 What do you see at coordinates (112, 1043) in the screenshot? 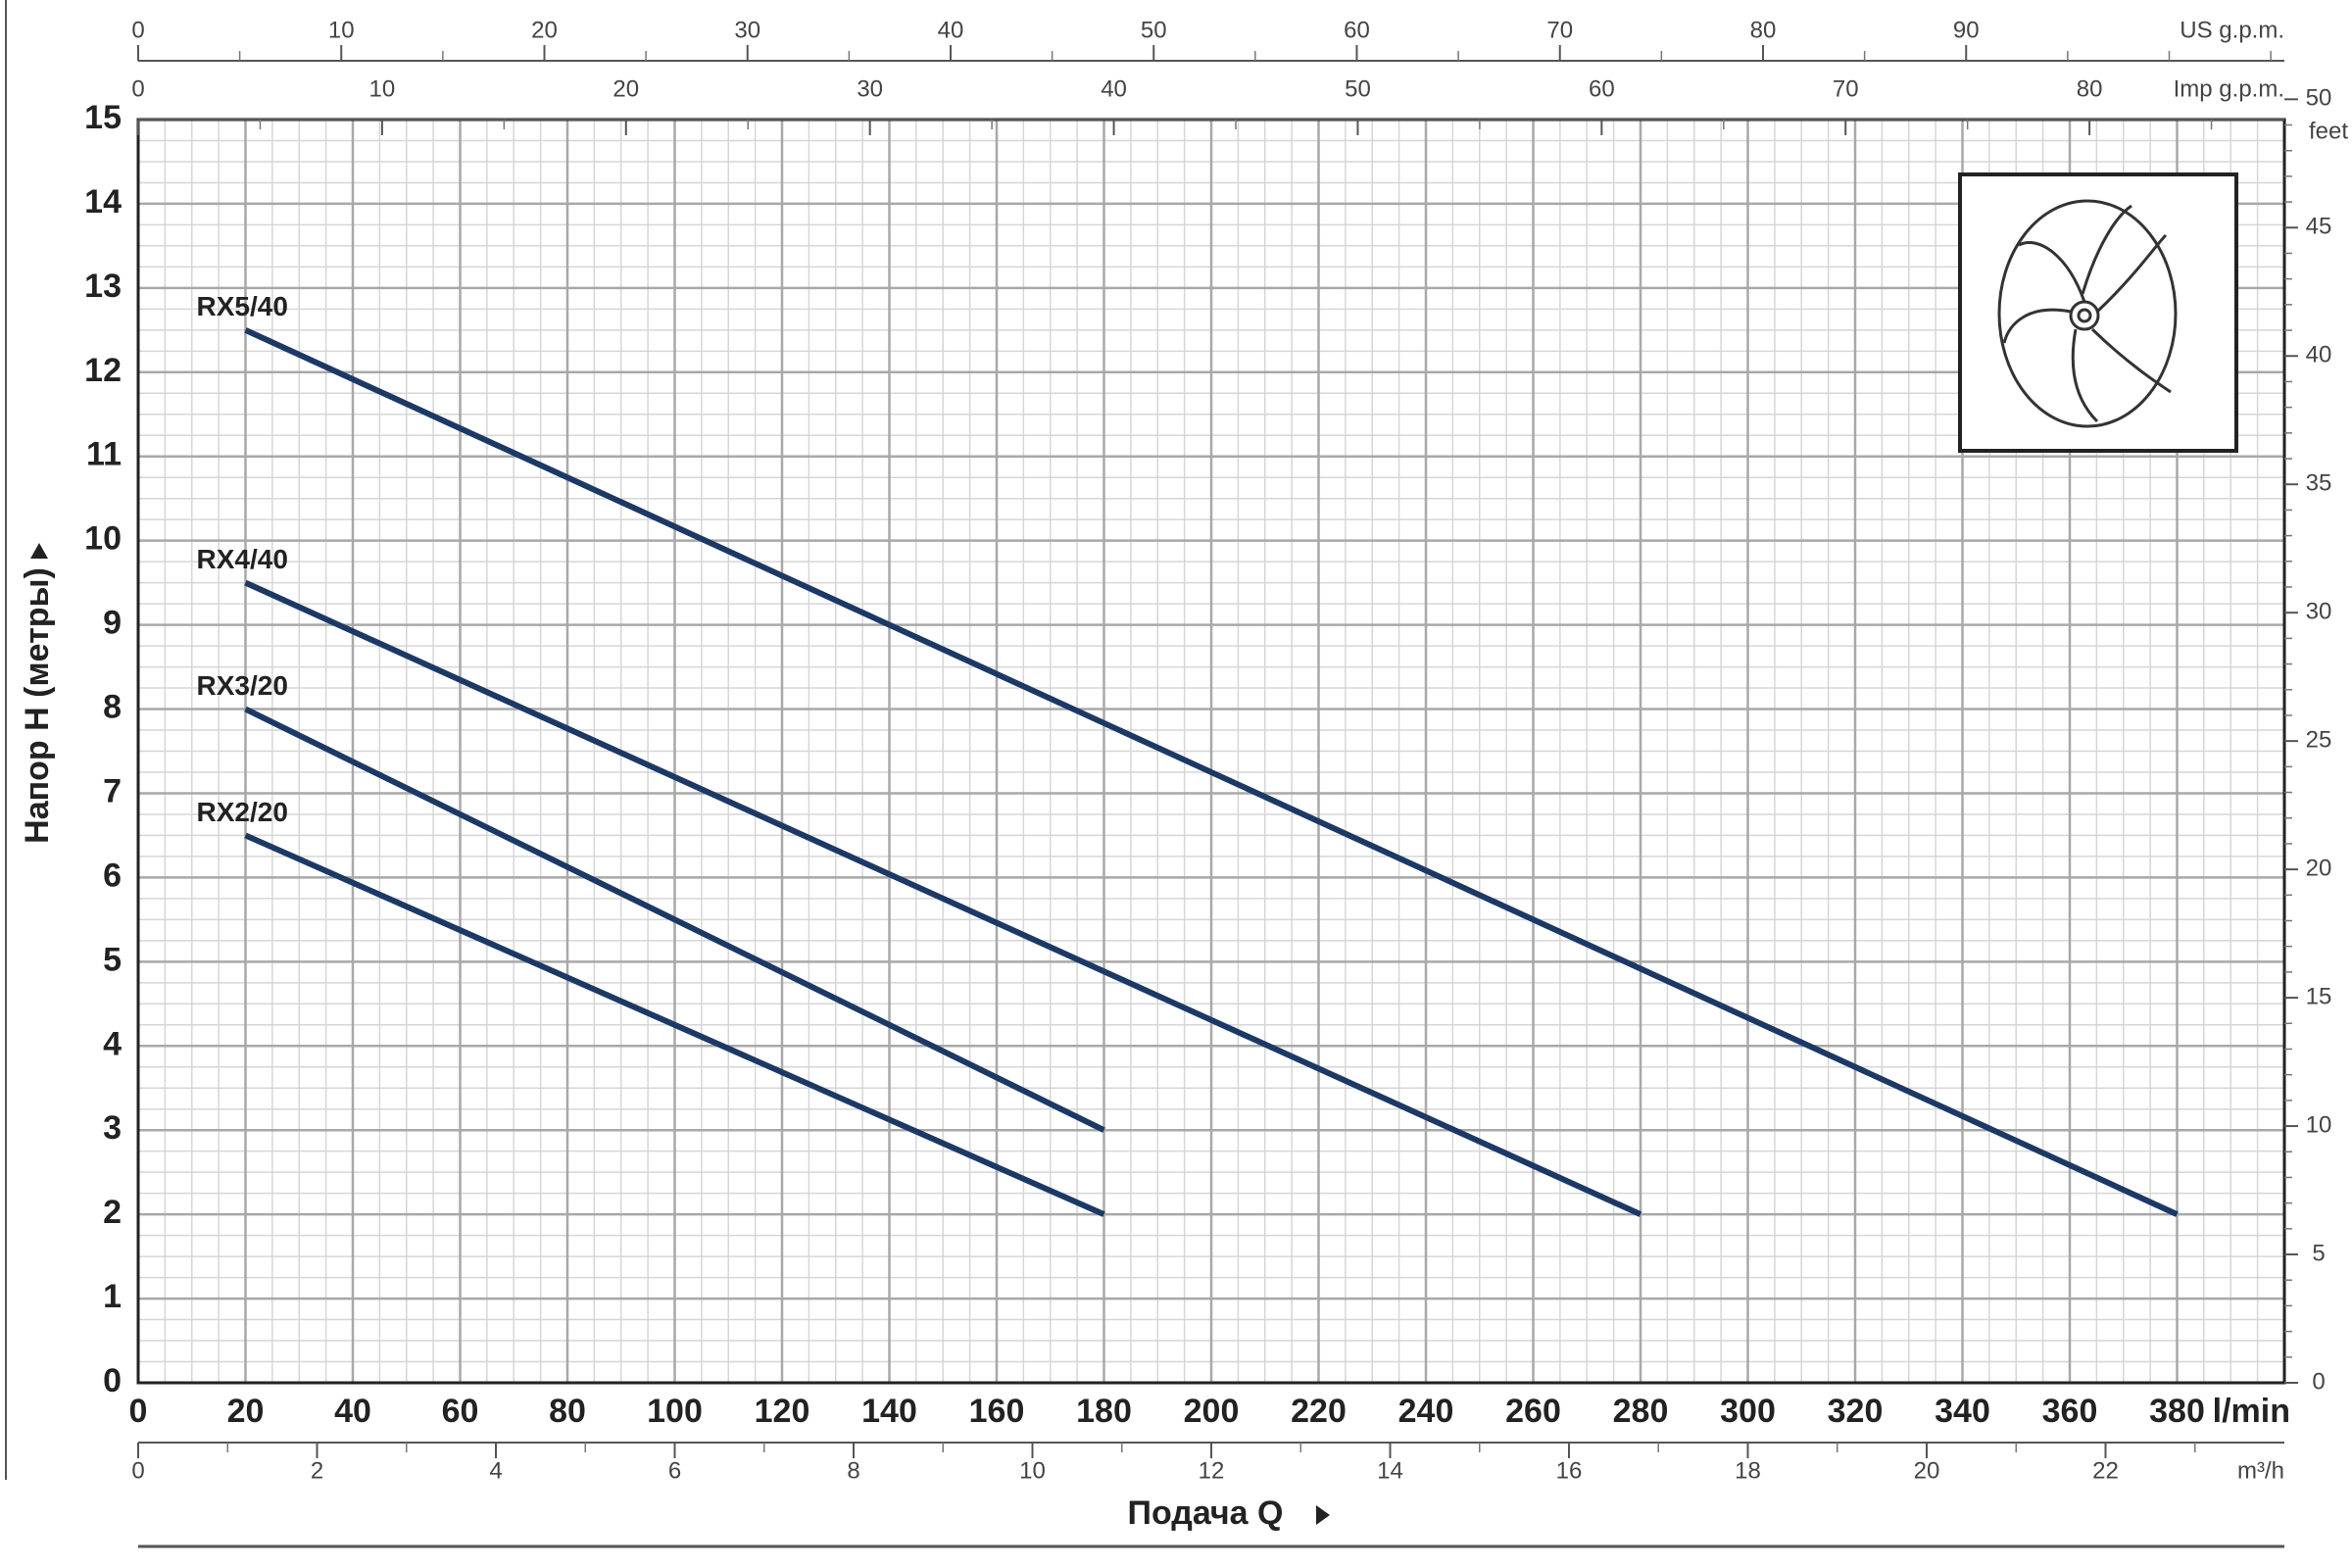
I see `y-tick-label: 4` at bounding box center [112, 1043].